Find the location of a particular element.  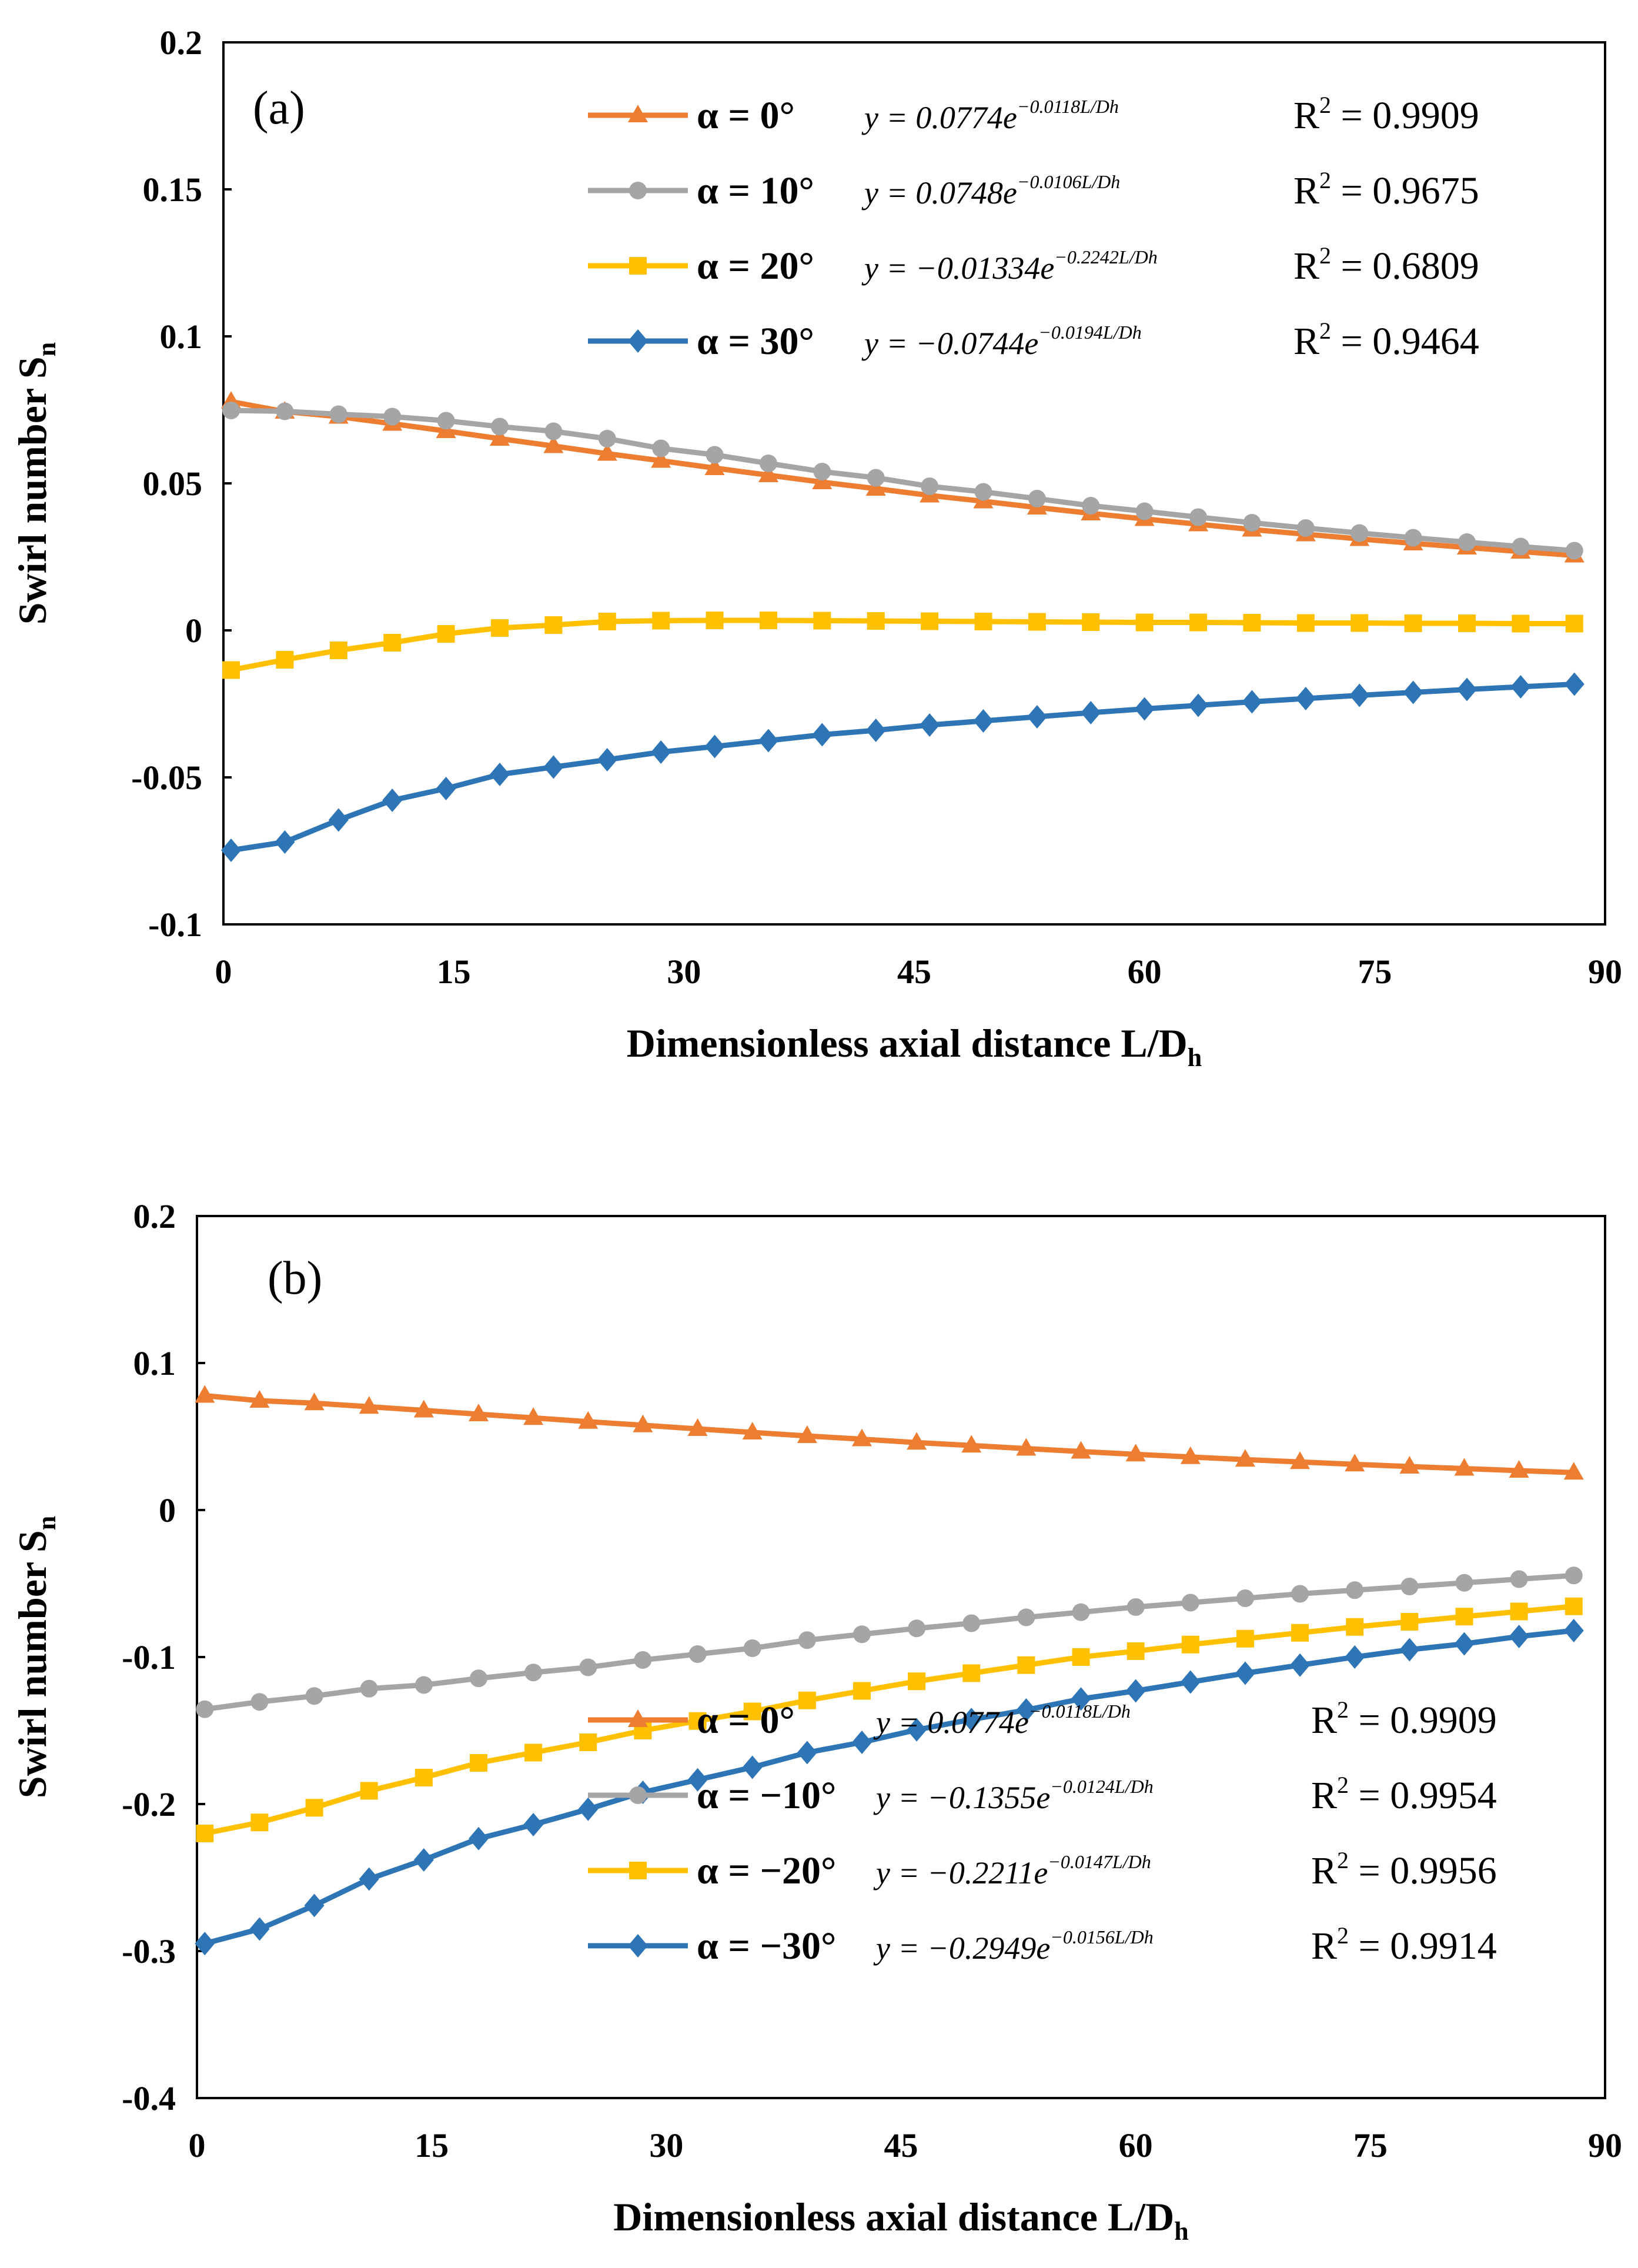

x-tick-label: 0 is located at coordinates (223, 972).